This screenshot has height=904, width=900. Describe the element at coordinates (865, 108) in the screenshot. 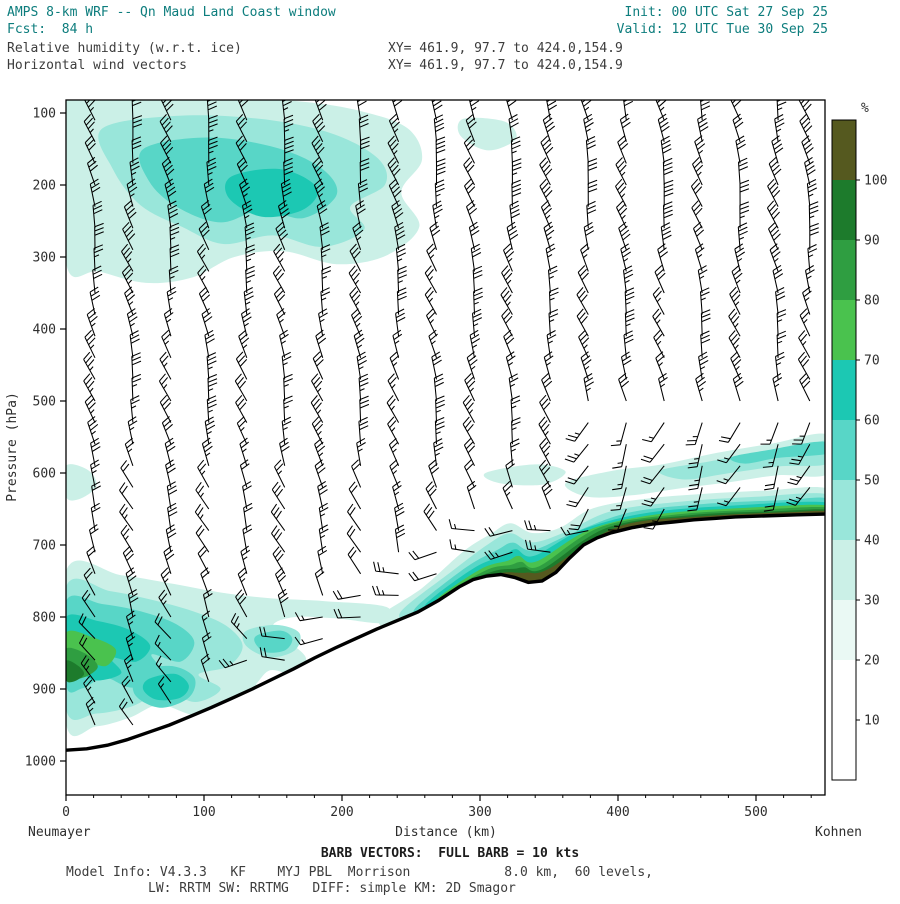

I see `colorbar-unit-label: %` at that location.